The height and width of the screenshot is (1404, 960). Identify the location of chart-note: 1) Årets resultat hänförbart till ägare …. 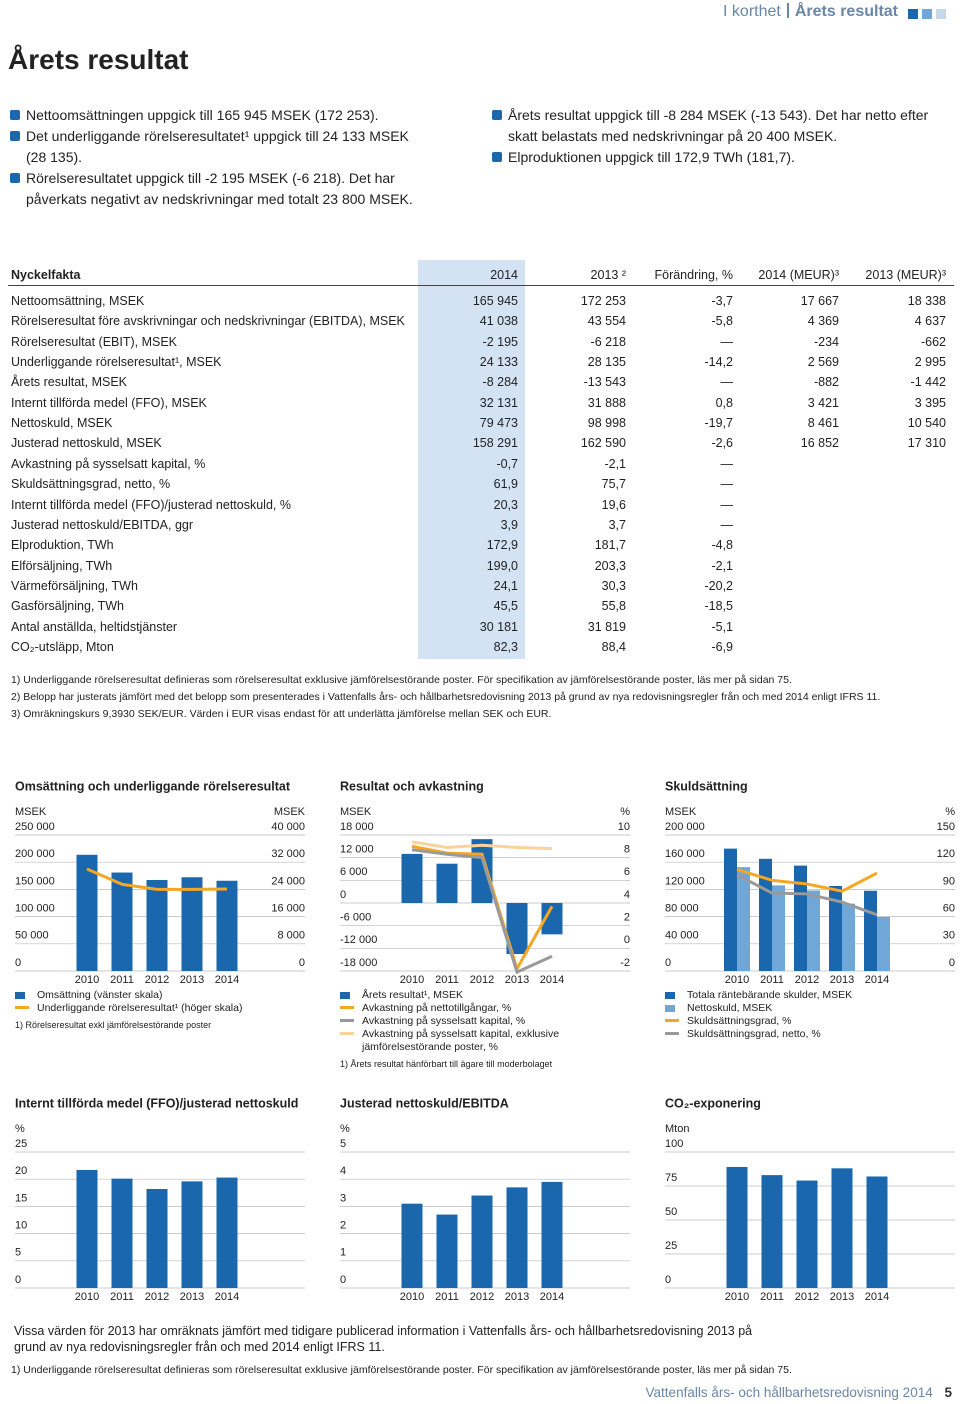
(446, 1064).